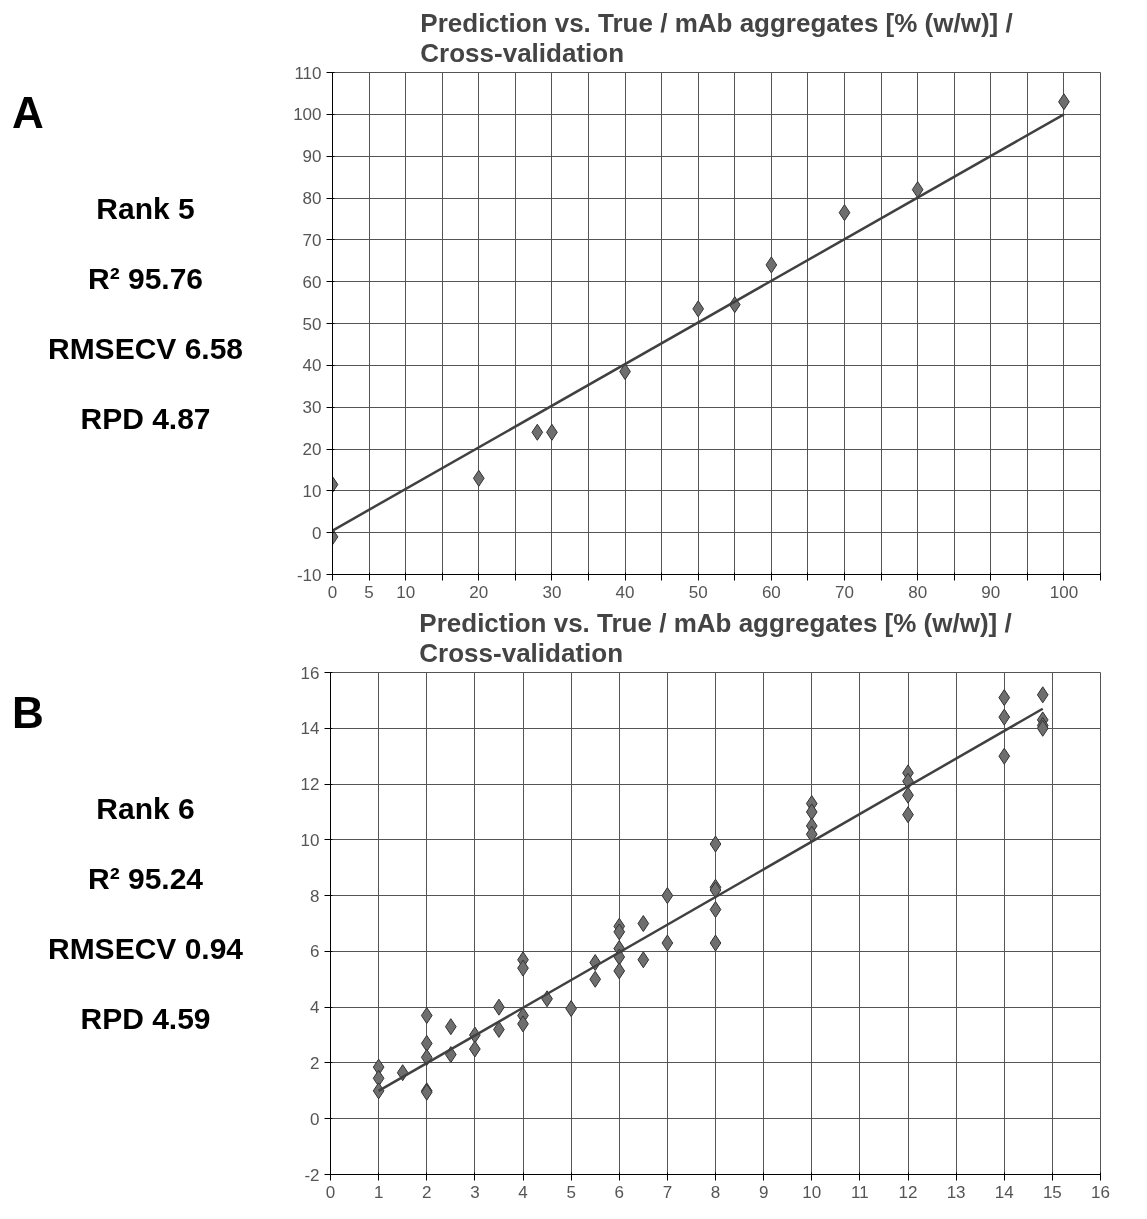 The width and height of the screenshot is (1147, 1219). Describe the element at coordinates (552, 592) in the screenshot. I see `x-tick-label: 30` at that location.